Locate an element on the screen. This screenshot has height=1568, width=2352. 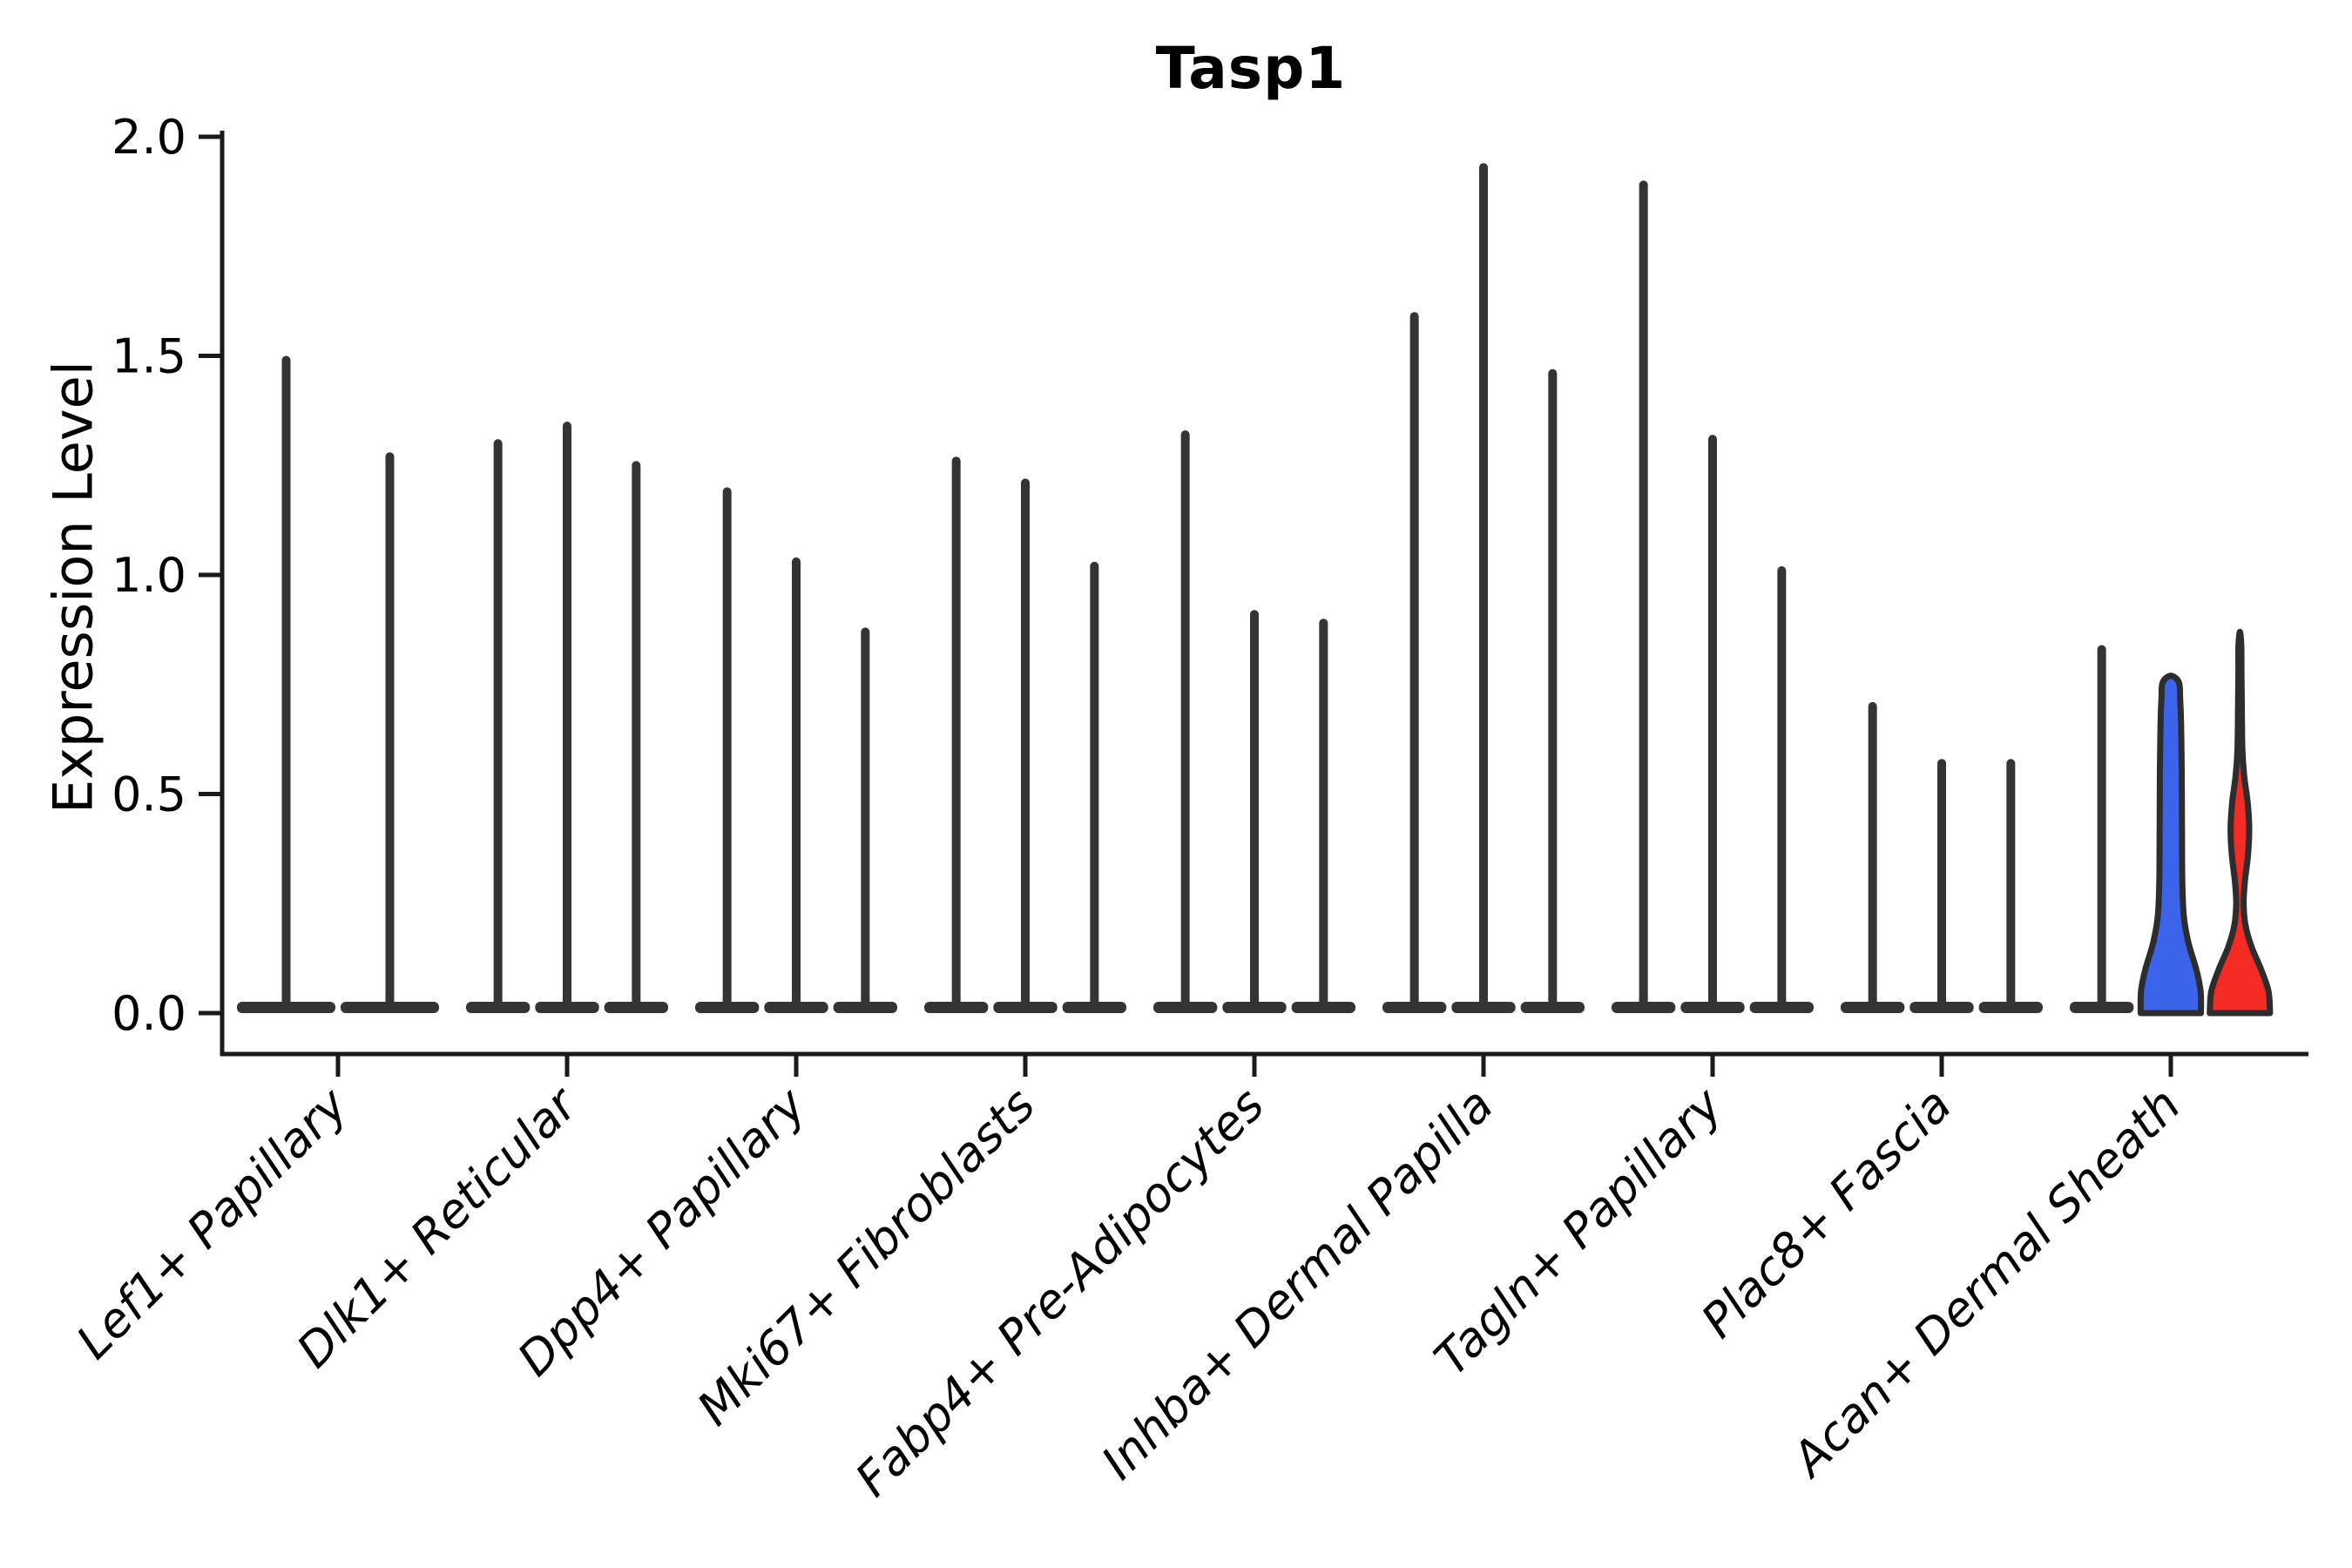
chart-title: Tasp1 is located at coordinates (1251, 68).